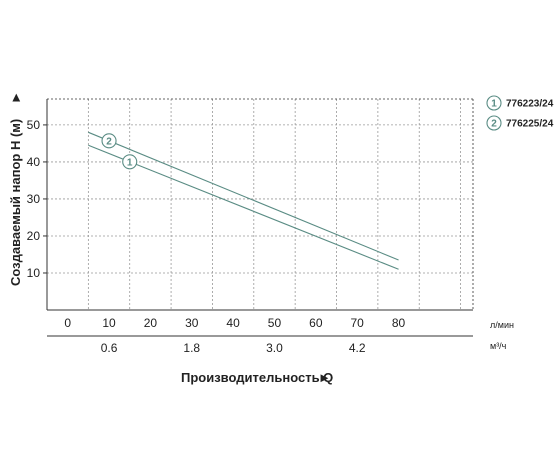 This screenshot has width=560, height=460. I want to click on x-tick-label-lpm: 80, so click(399, 323).